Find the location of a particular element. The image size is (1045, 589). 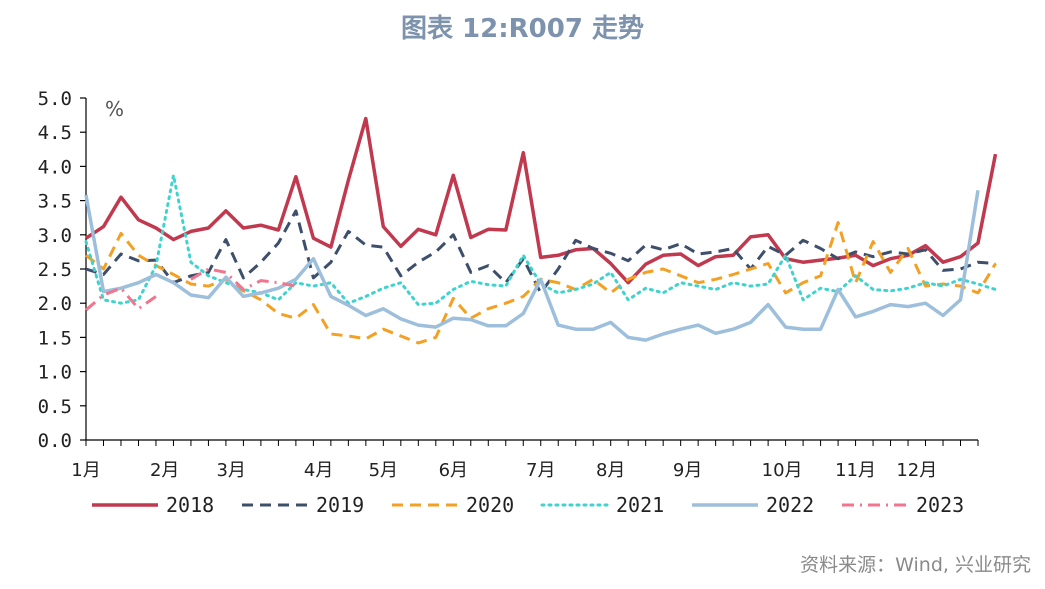

legend-label-2020: 2020 is located at coordinates (490, 505).